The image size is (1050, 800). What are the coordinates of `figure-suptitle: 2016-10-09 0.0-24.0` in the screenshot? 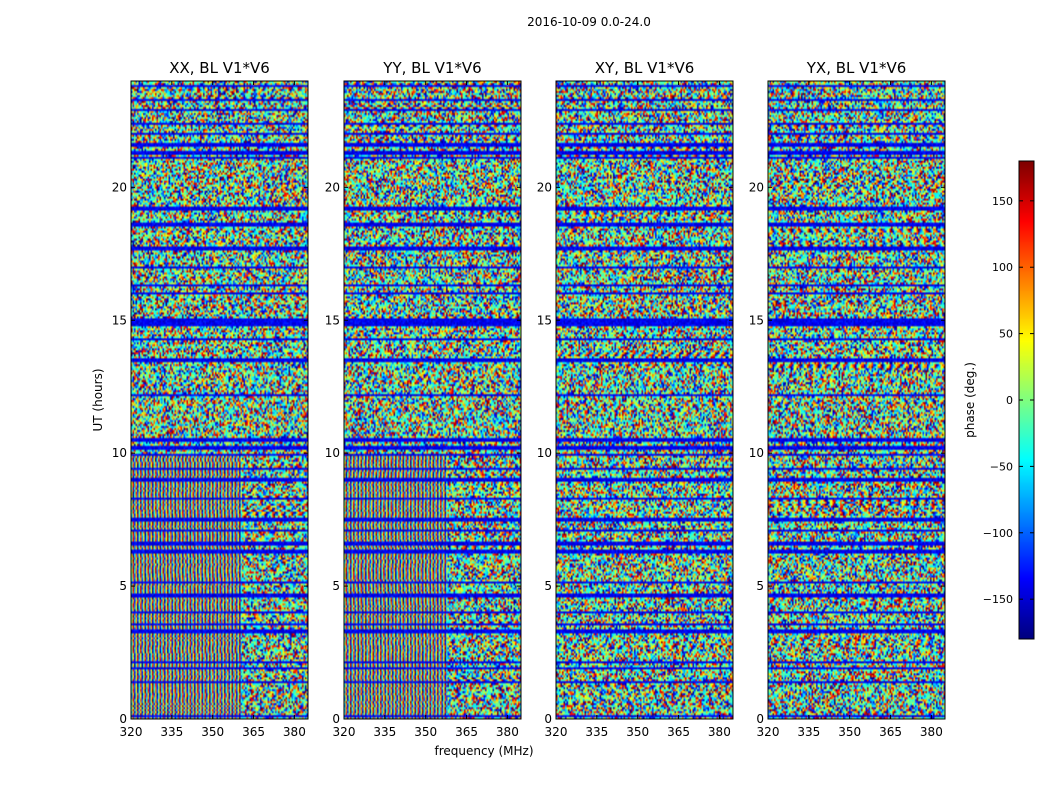 It's located at (589, 22).